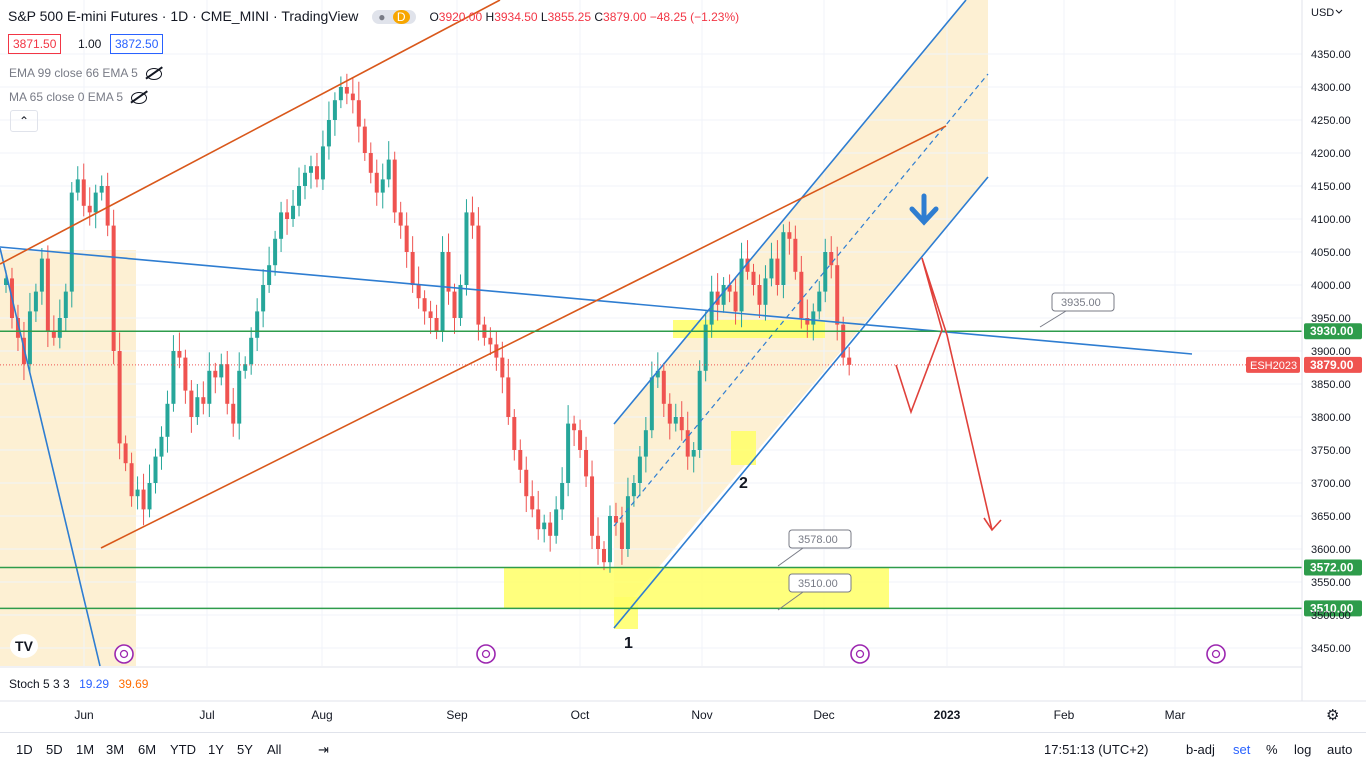 Image resolution: width=1366 pixels, height=769 pixels. What do you see at coordinates (24, 121) in the screenshot?
I see `chevron-up-icon: ⌃` at bounding box center [24, 121].